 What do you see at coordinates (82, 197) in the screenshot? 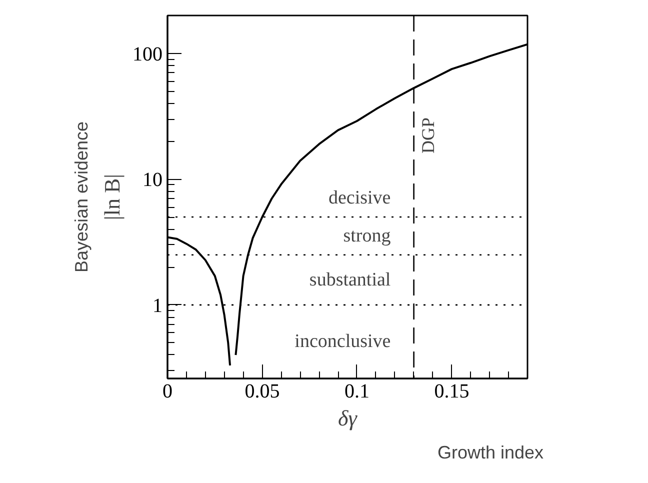
I see `text: Bayesian evidence` at bounding box center [82, 197].